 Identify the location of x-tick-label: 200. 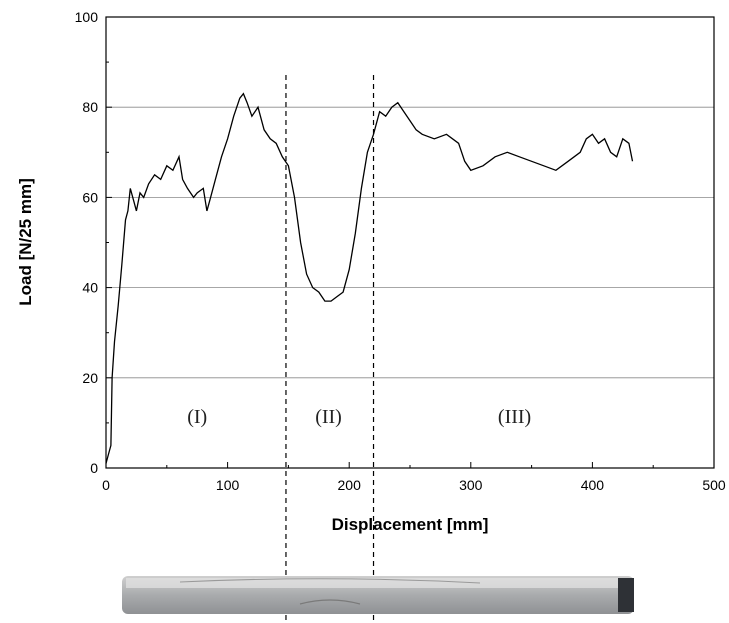
(350, 485).